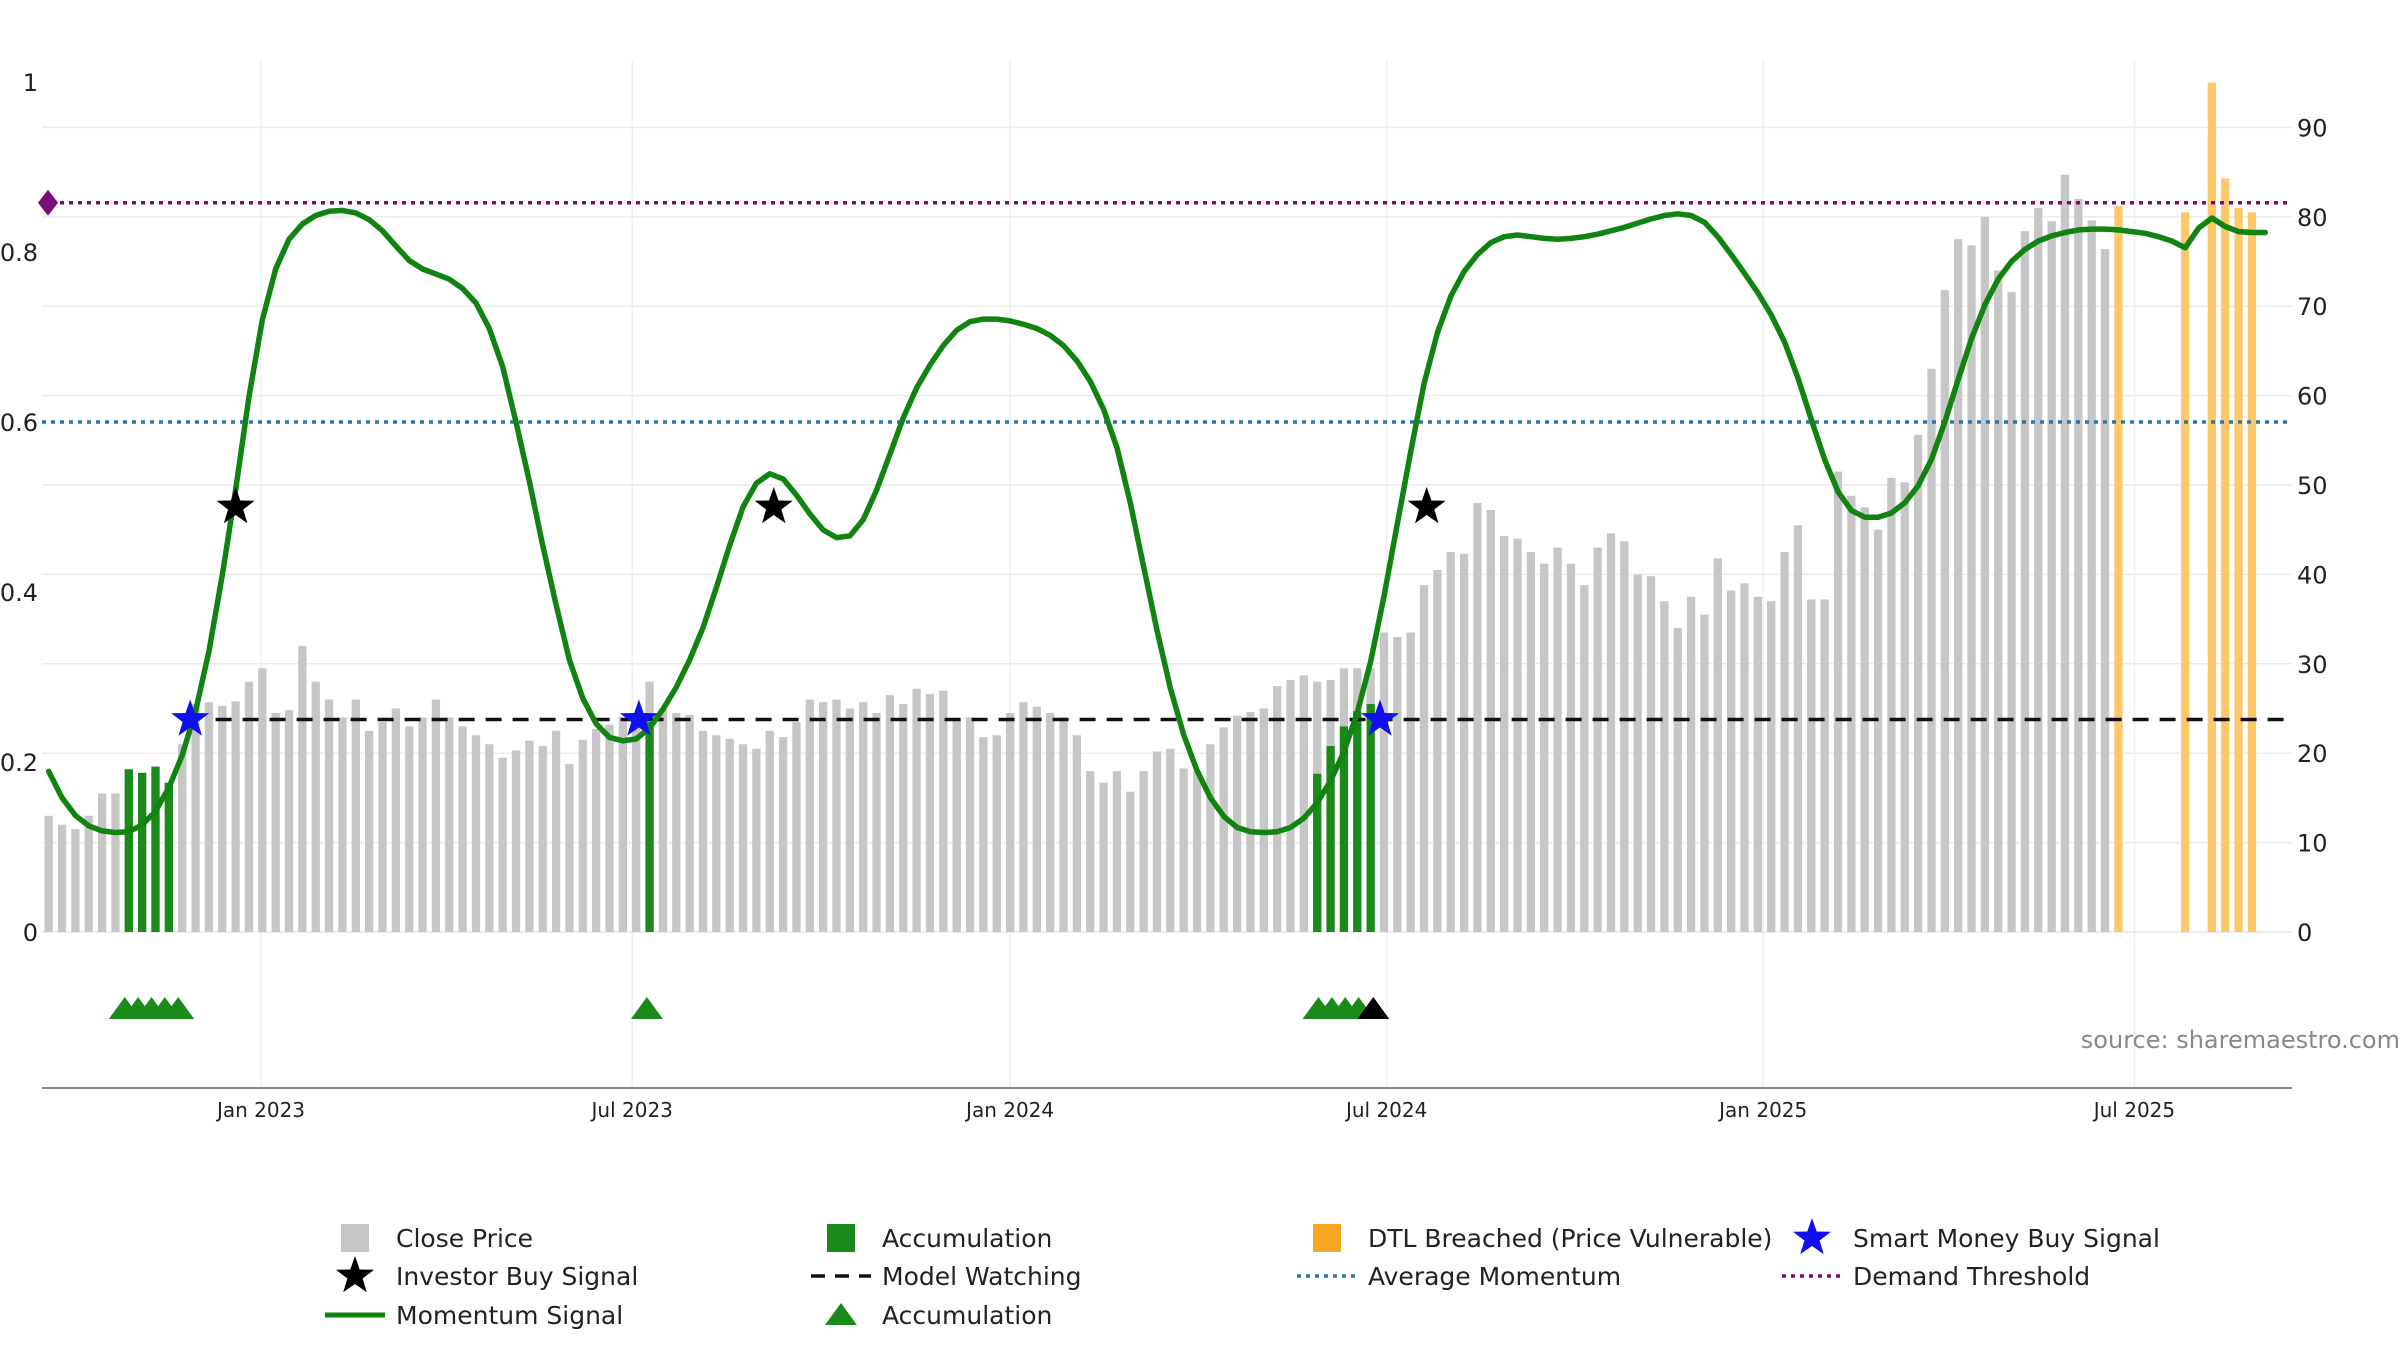 The height and width of the screenshot is (1354, 2400). What do you see at coordinates (2312, 575) in the screenshot?
I see `right-tick-label: 40` at bounding box center [2312, 575].